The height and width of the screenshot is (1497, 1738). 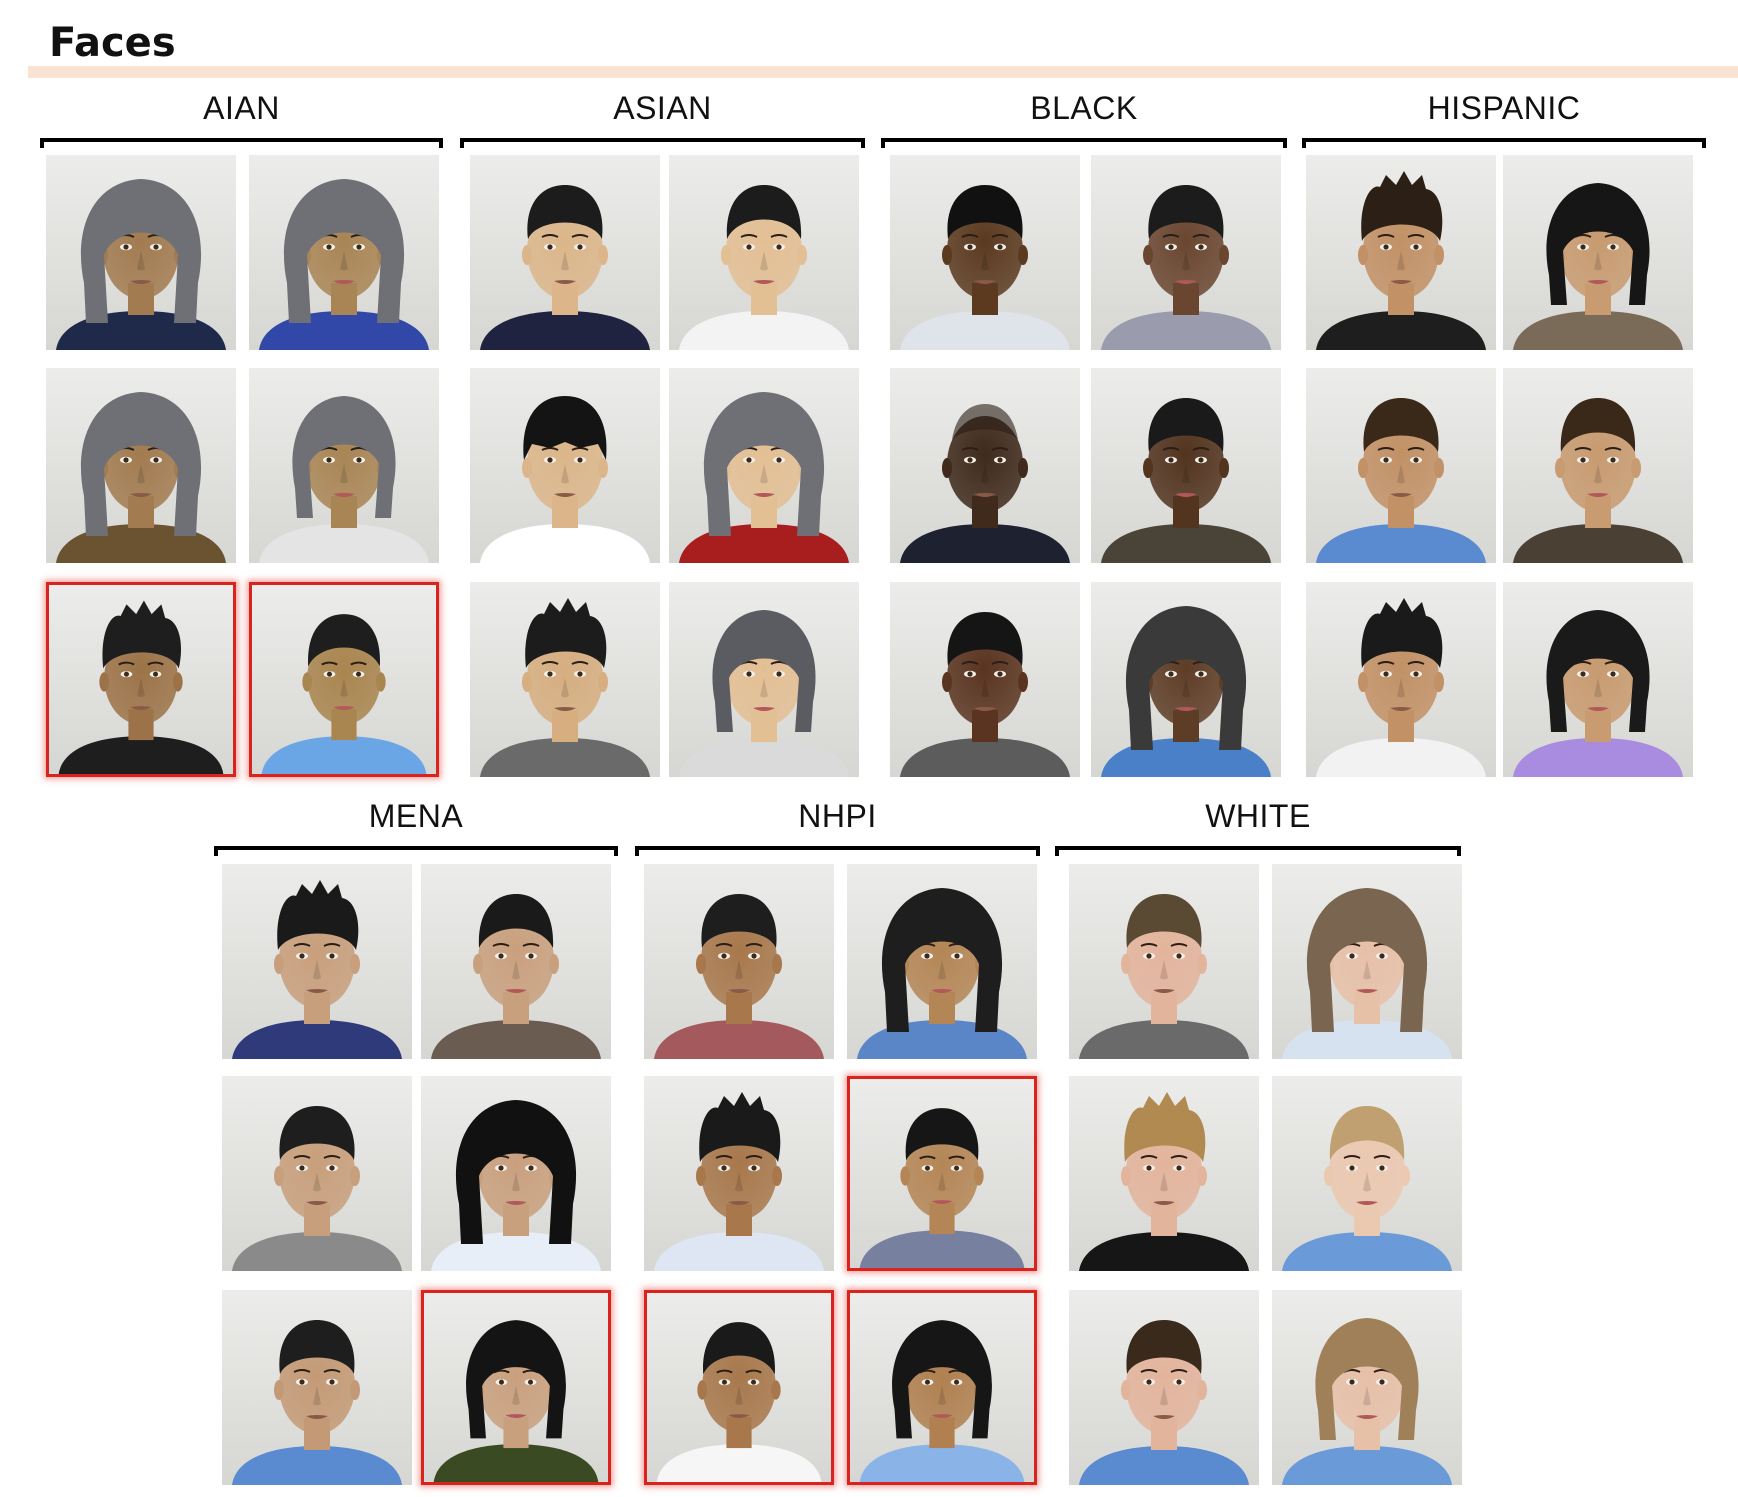 What do you see at coordinates (662, 143) in the screenshot?
I see `group-bracket-asian` at bounding box center [662, 143].